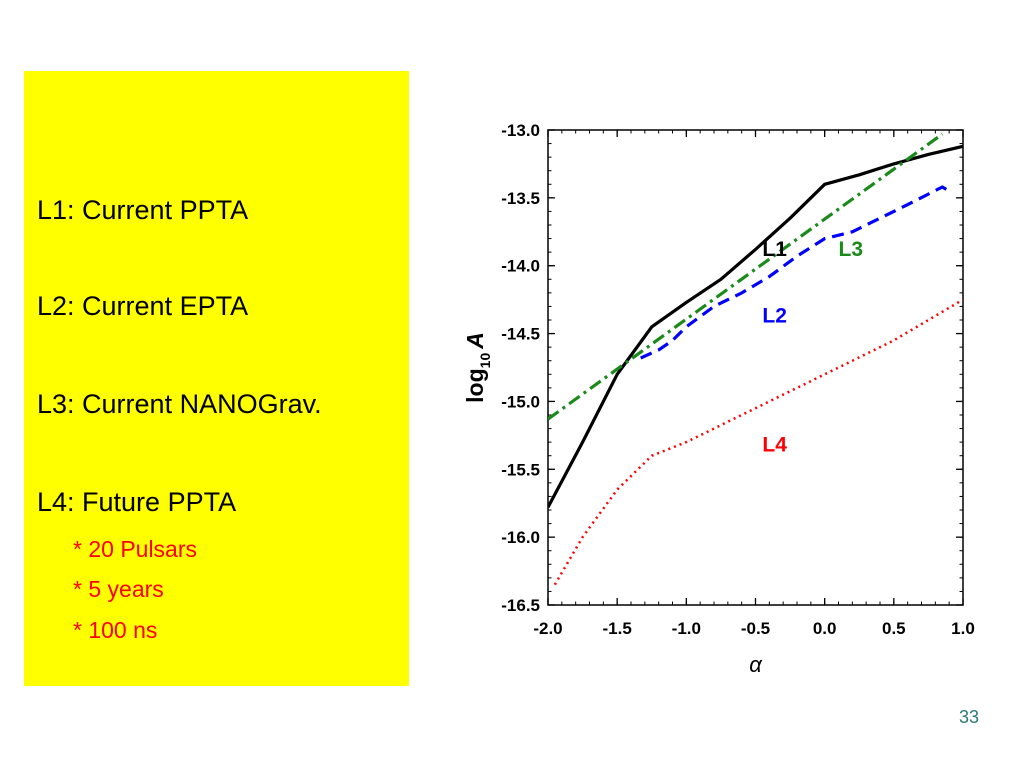 This screenshot has height=768, width=1024. What do you see at coordinates (520, 469) in the screenshot?
I see `y-tick-label: -15.5` at bounding box center [520, 469].